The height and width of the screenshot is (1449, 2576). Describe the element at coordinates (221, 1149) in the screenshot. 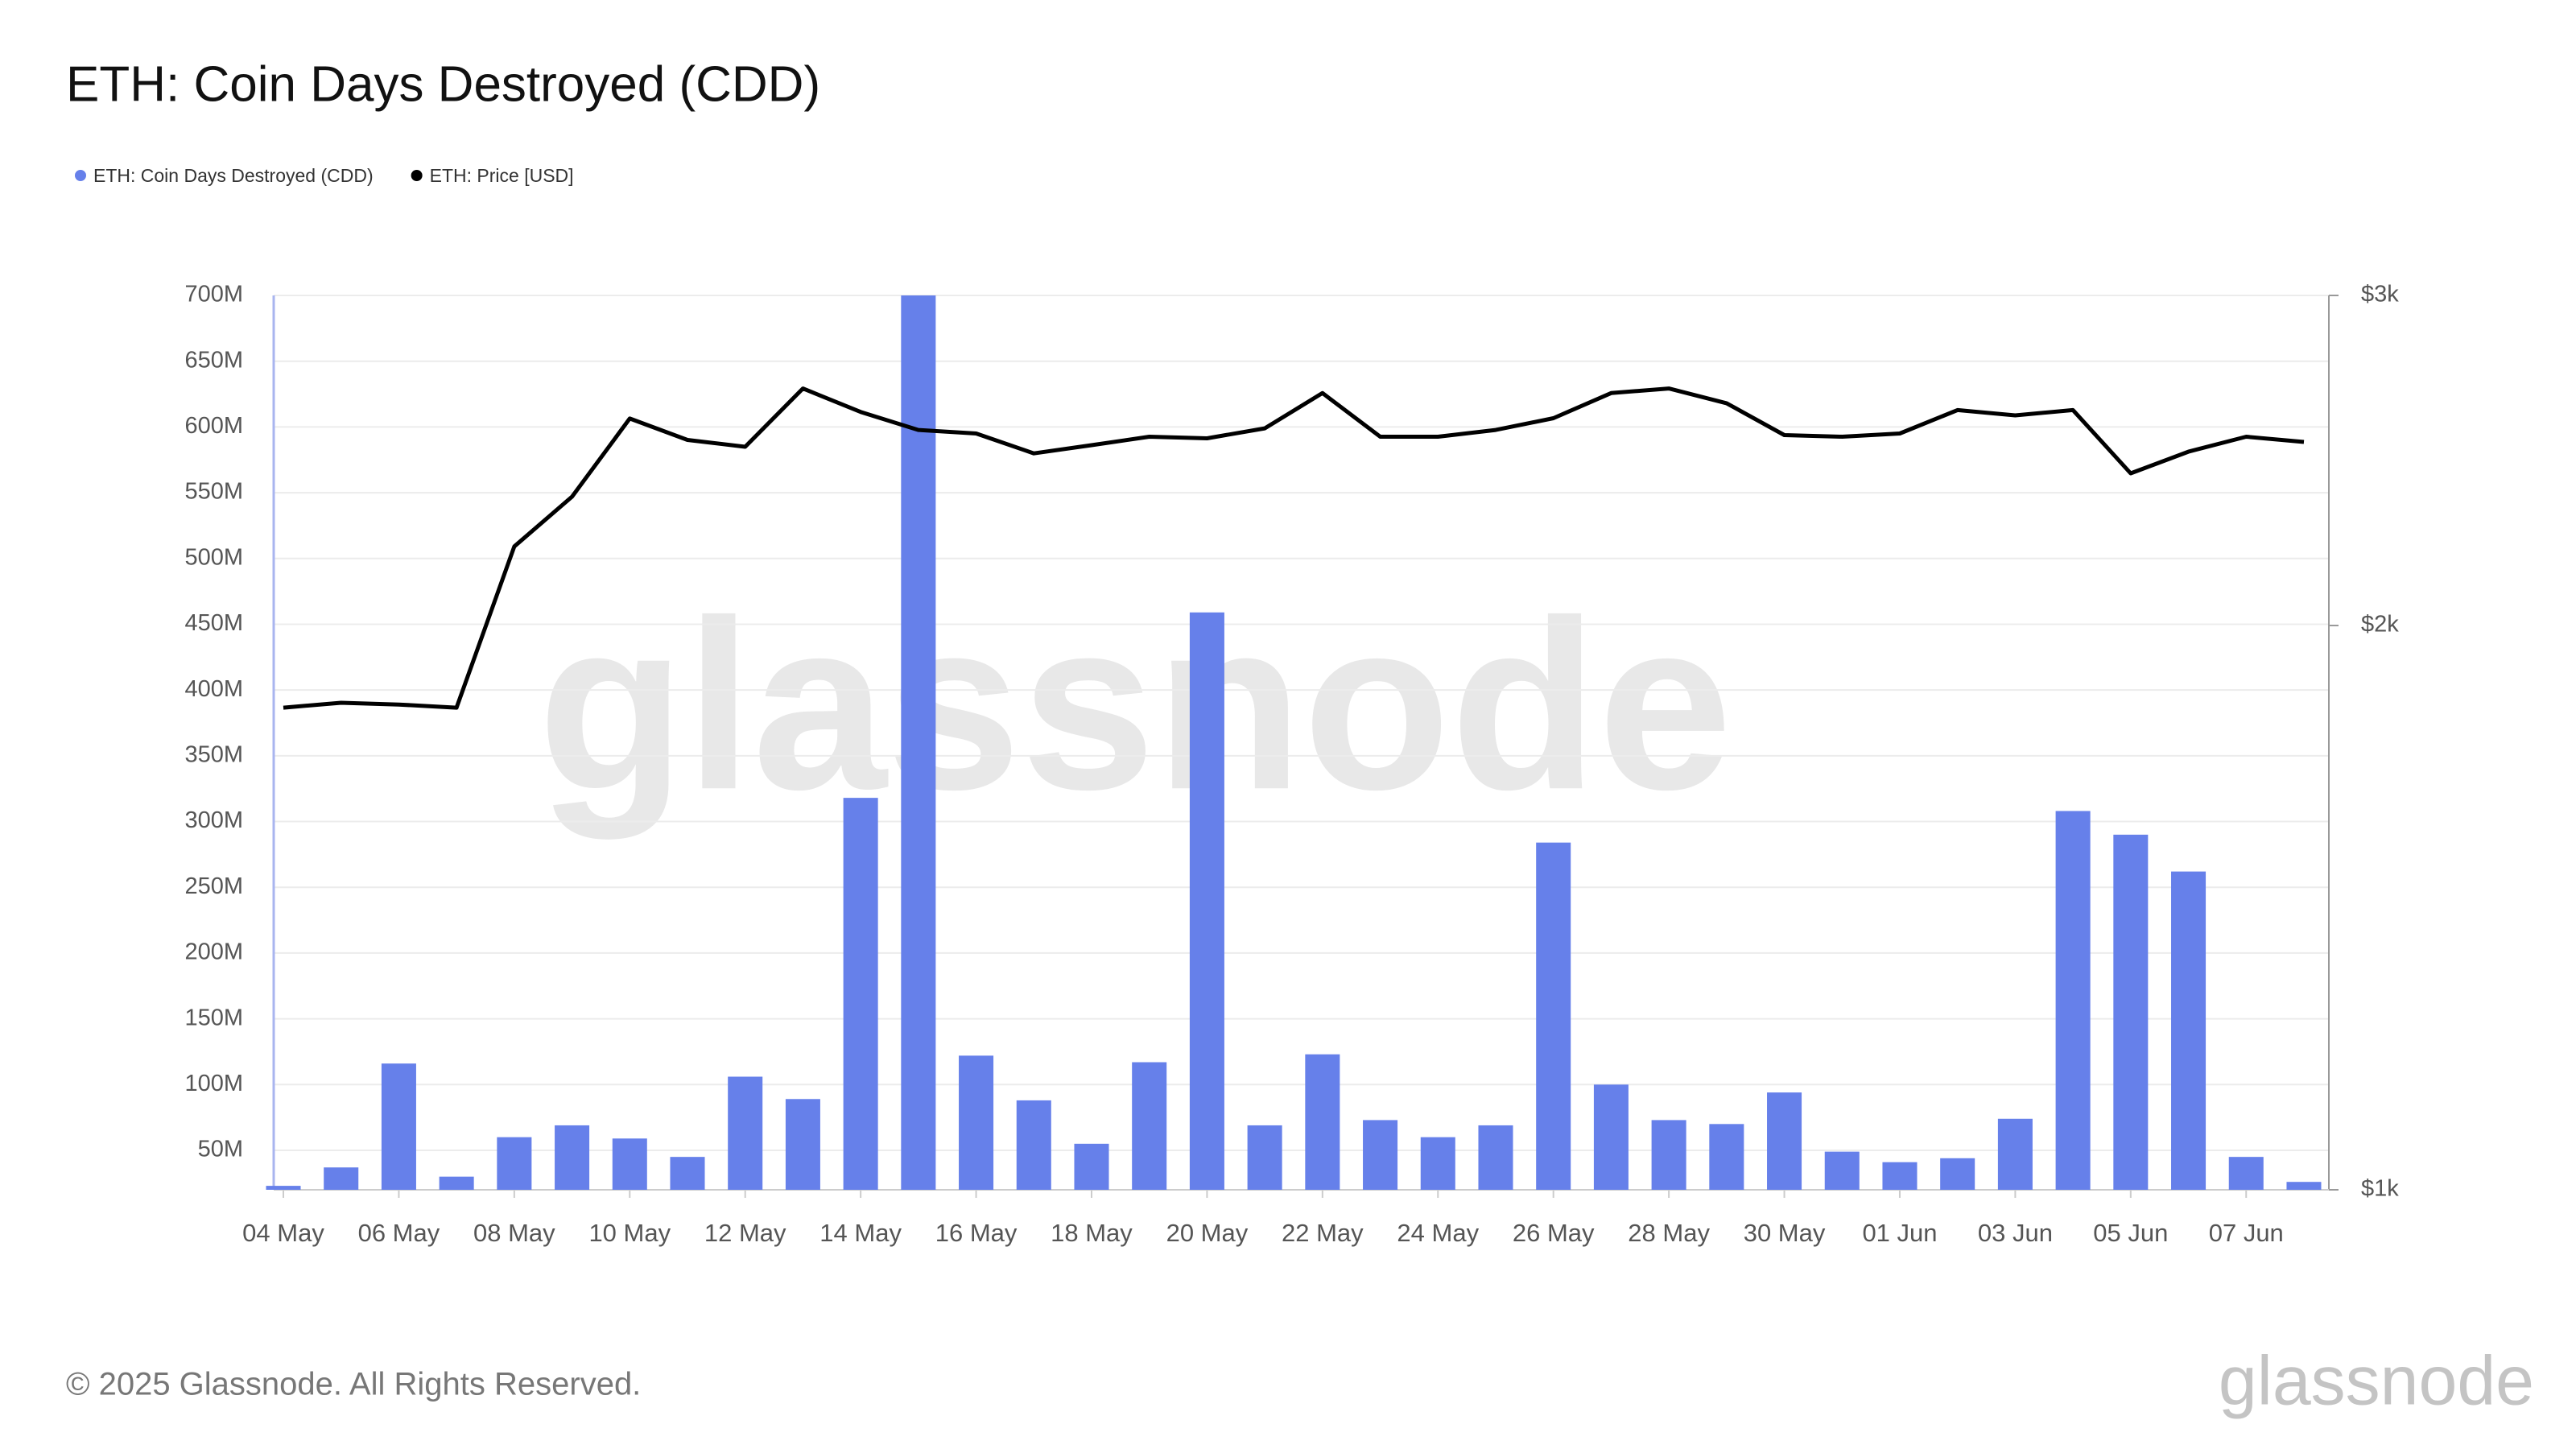

I see `y-tick-label: 50M` at that location.